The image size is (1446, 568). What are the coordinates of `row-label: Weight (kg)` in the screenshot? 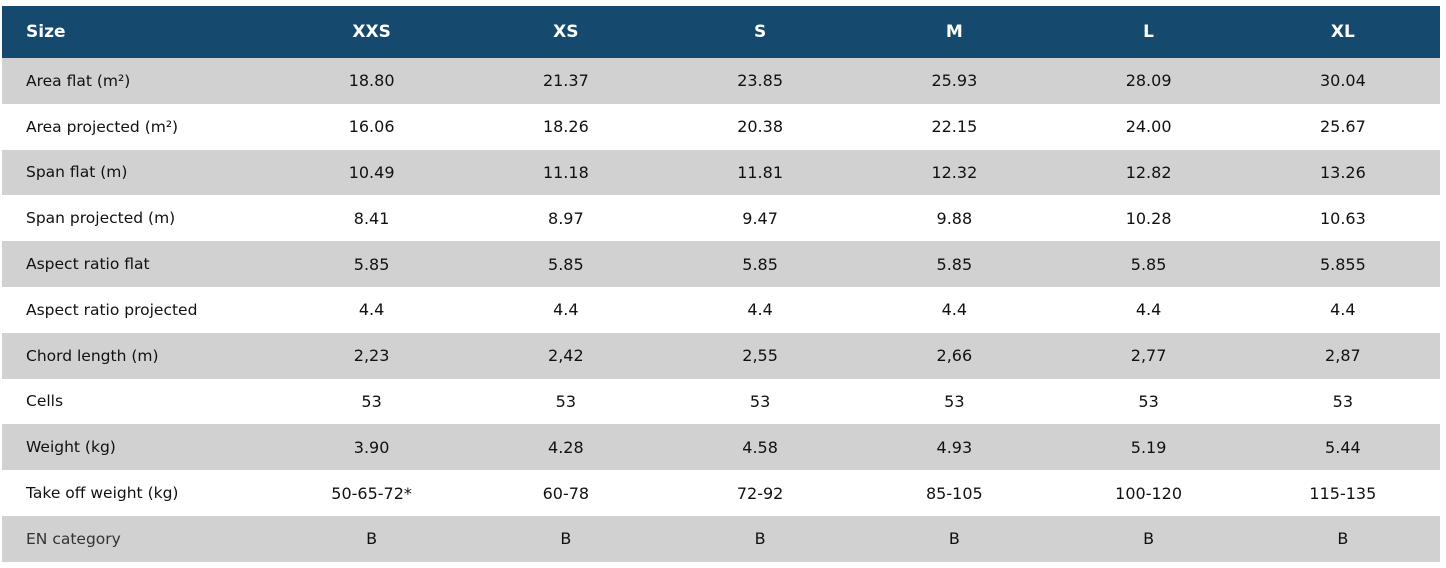 It's located at (71, 447).